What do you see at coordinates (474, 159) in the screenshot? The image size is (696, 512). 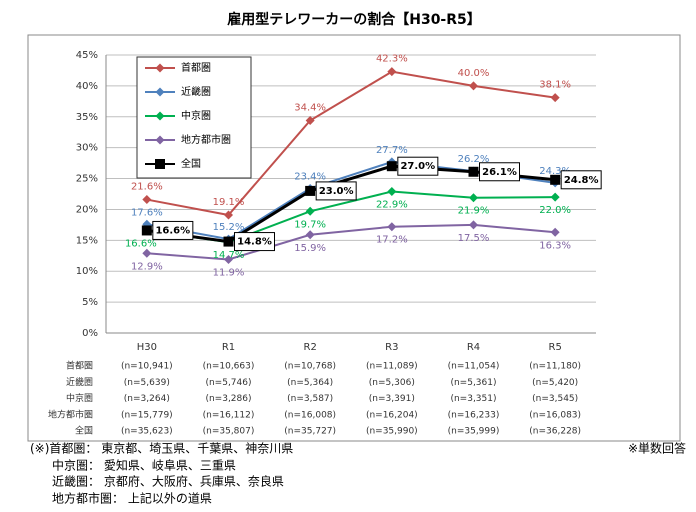 I see `data-label: 26.2%` at bounding box center [474, 159].